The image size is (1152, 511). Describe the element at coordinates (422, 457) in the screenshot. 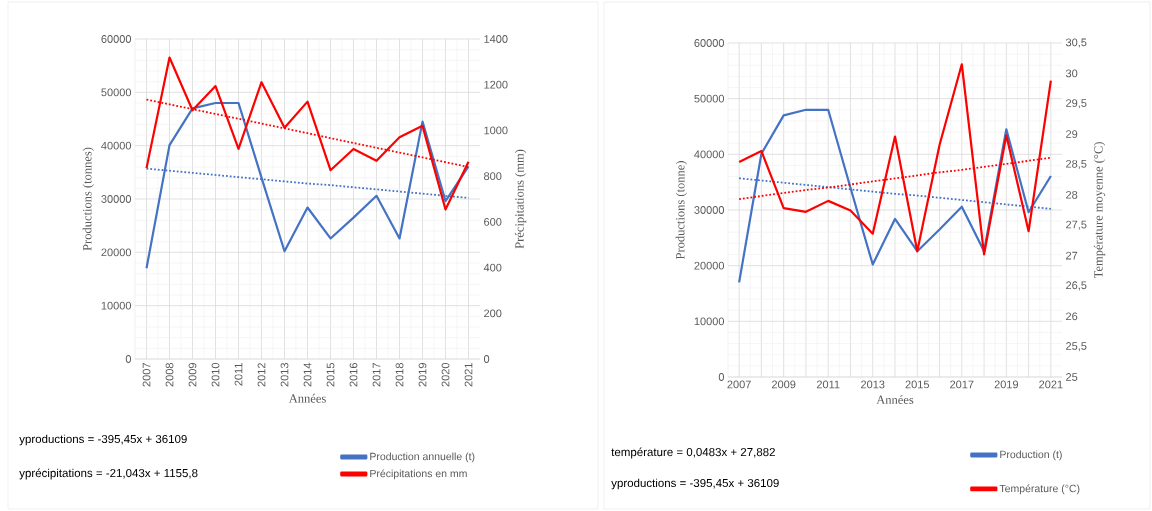

I see `legend-label: Production annuelle (t)` at that location.